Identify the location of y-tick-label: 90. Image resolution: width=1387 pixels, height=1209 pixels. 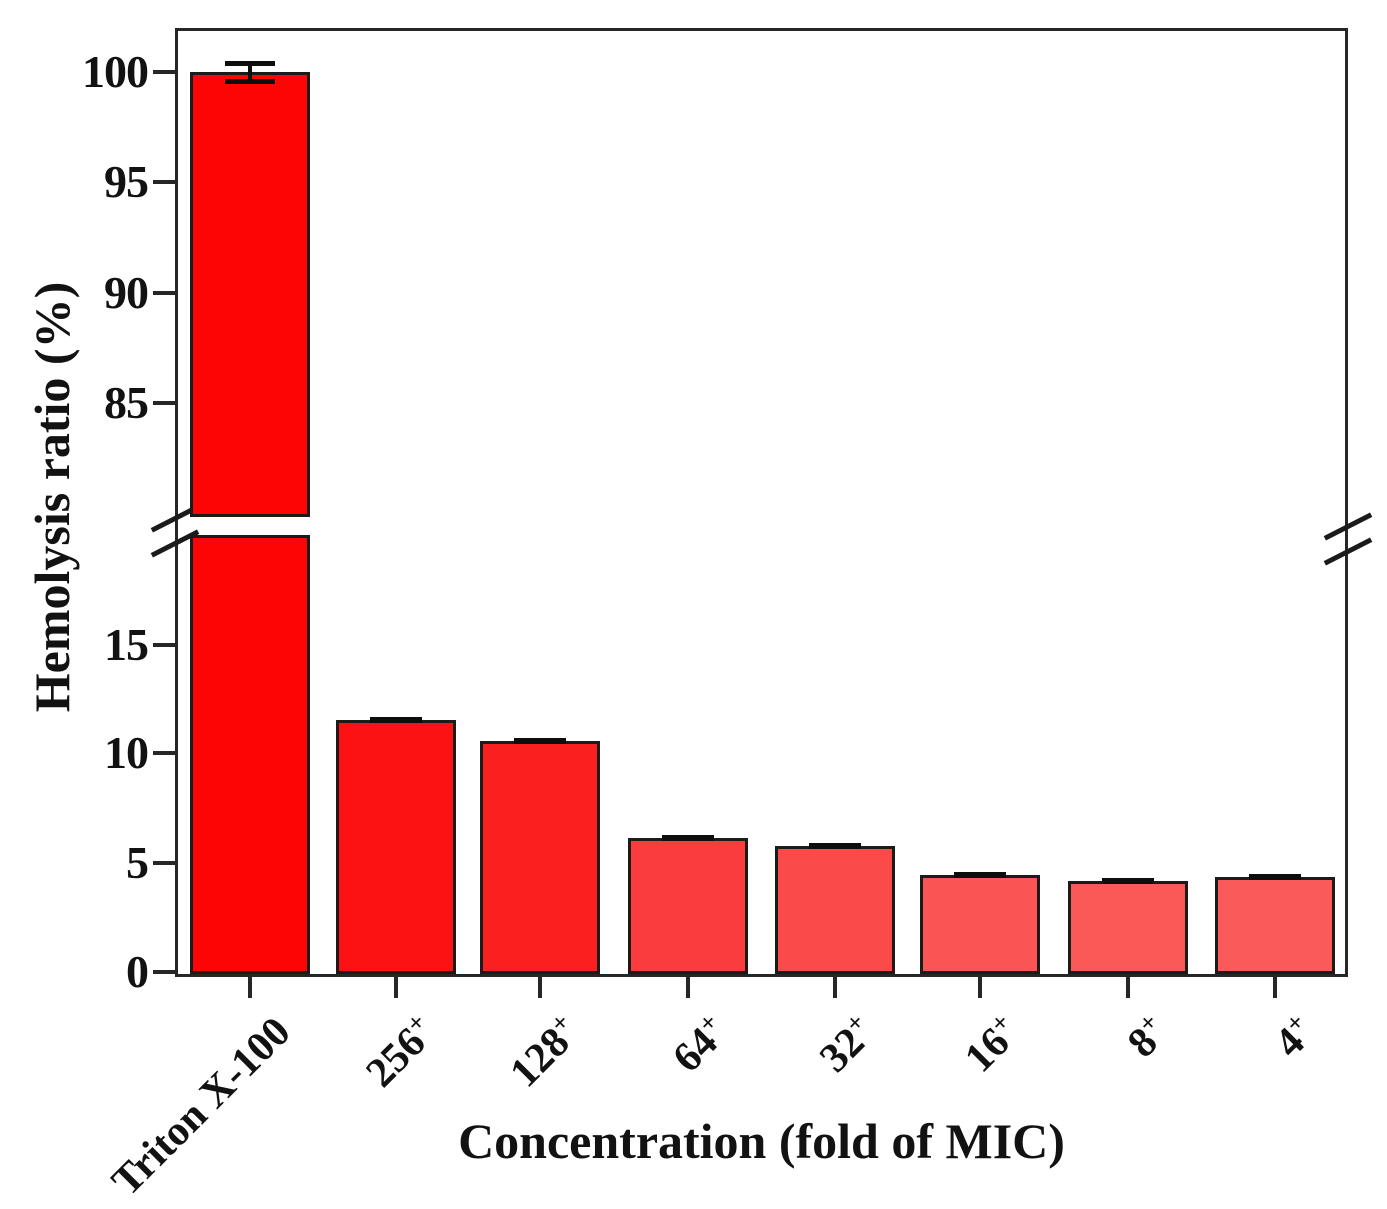
(126, 292).